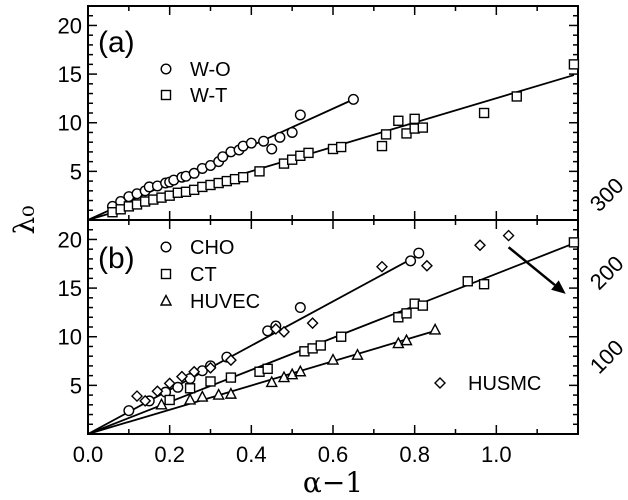 Image resolution: width=628 pixels, height=500 pixels. Describe the element at coordinates (606, 273) in the screenshot. I see `right-axis-tick-label: 200` at that location.